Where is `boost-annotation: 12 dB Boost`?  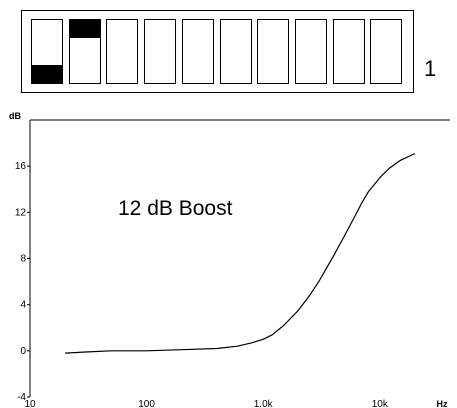 boost-annotation: 12 dB Boost is located at coordinates (175, 208).